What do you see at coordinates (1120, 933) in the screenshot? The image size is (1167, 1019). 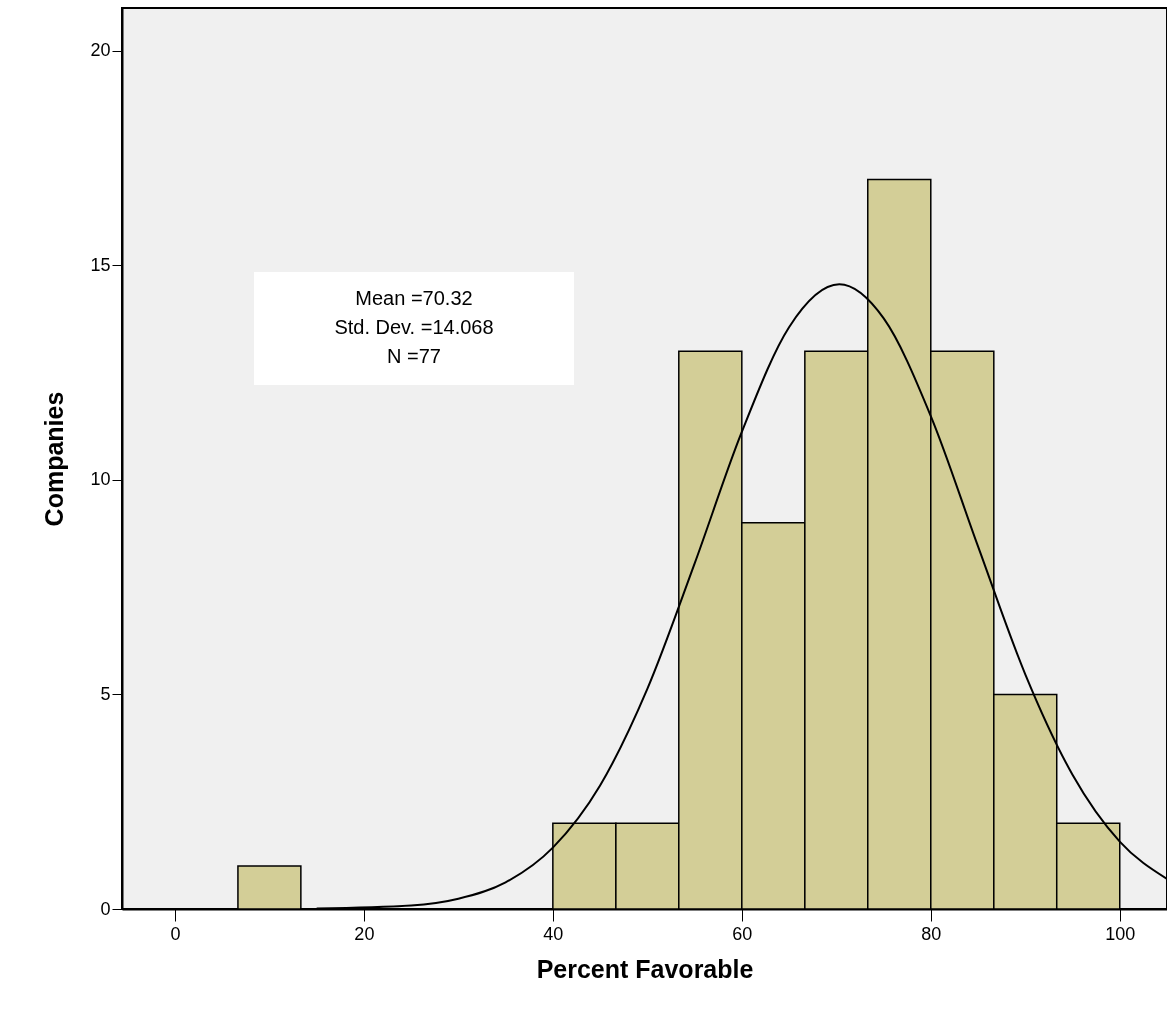 I see `x-tick-label: 100` at bounding box center [1120, 933].